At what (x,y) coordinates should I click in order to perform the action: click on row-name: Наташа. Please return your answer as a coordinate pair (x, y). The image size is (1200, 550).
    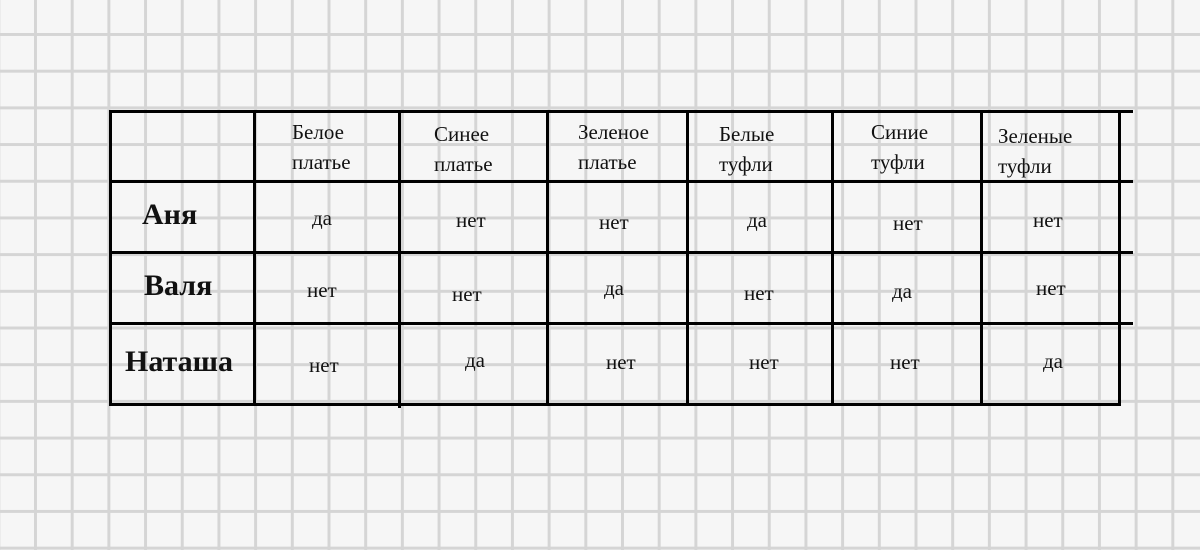
    Looking at the image, I should click on (179, 361).